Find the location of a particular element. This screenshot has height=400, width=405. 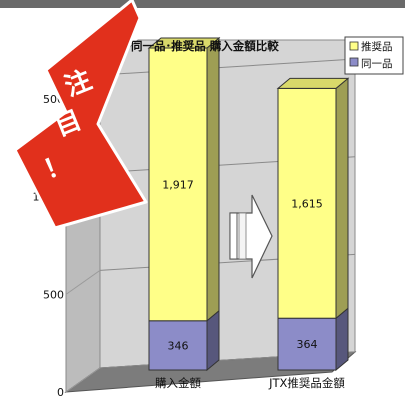

x-category-label-1: JTX推奨品金額 is located at coordinates (306, 383).